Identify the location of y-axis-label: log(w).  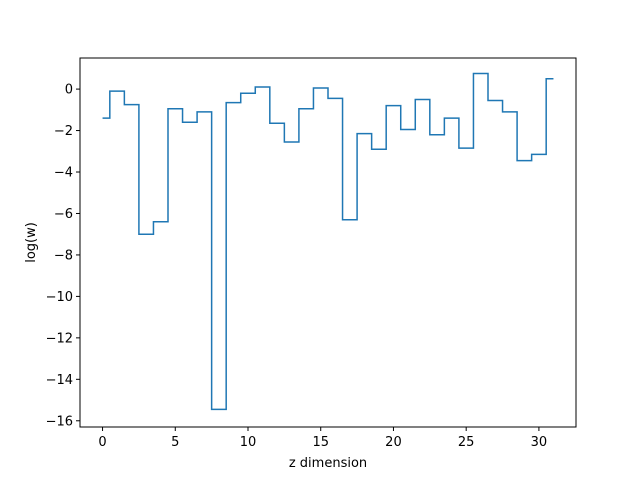
(31, 242).